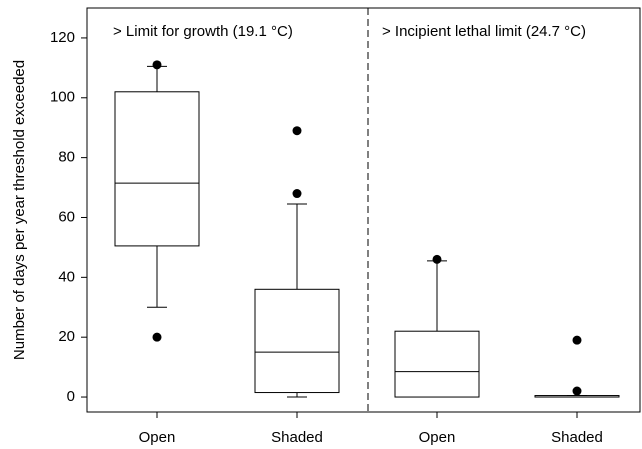 The width and height of the screenshot is (642, 449). I want to click on y-tick-label: 60, so click(66, 216).